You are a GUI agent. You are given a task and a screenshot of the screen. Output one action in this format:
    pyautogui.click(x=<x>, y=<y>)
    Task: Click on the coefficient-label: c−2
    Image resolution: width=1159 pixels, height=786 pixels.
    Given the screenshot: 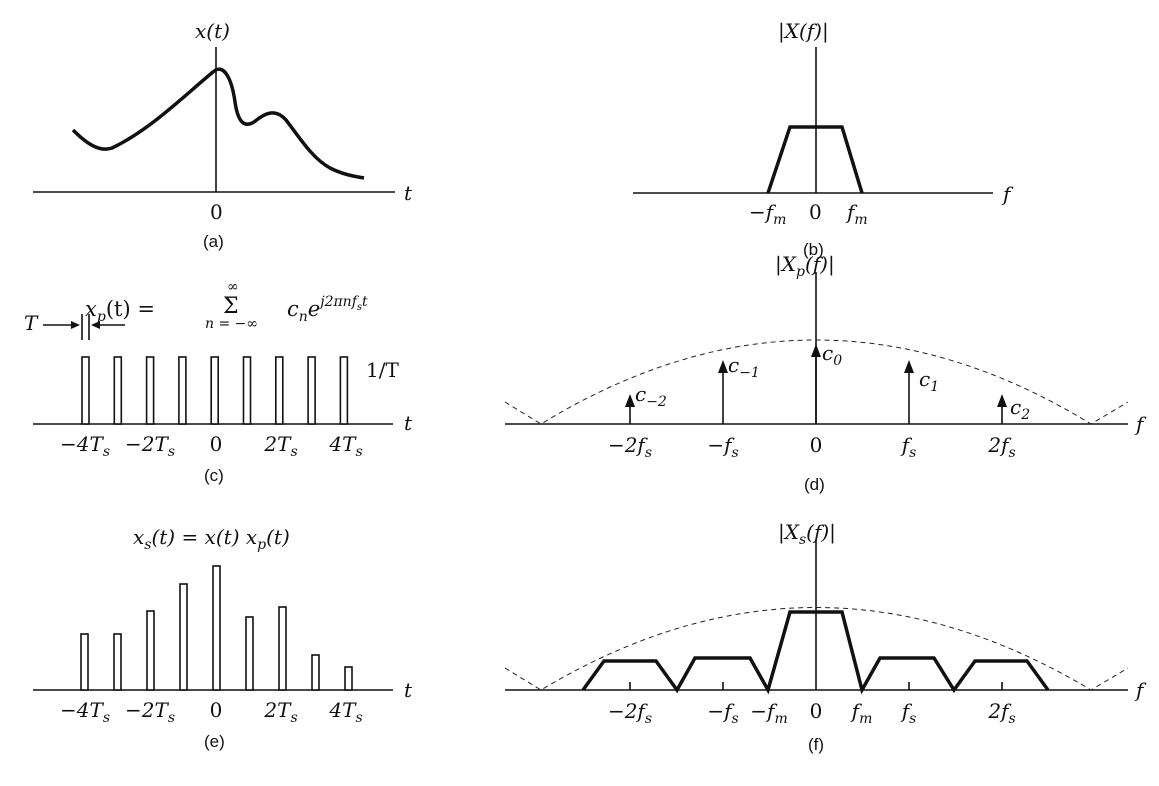 What is the action you would take?
    pyautogui.click(x=651, y=396)
    